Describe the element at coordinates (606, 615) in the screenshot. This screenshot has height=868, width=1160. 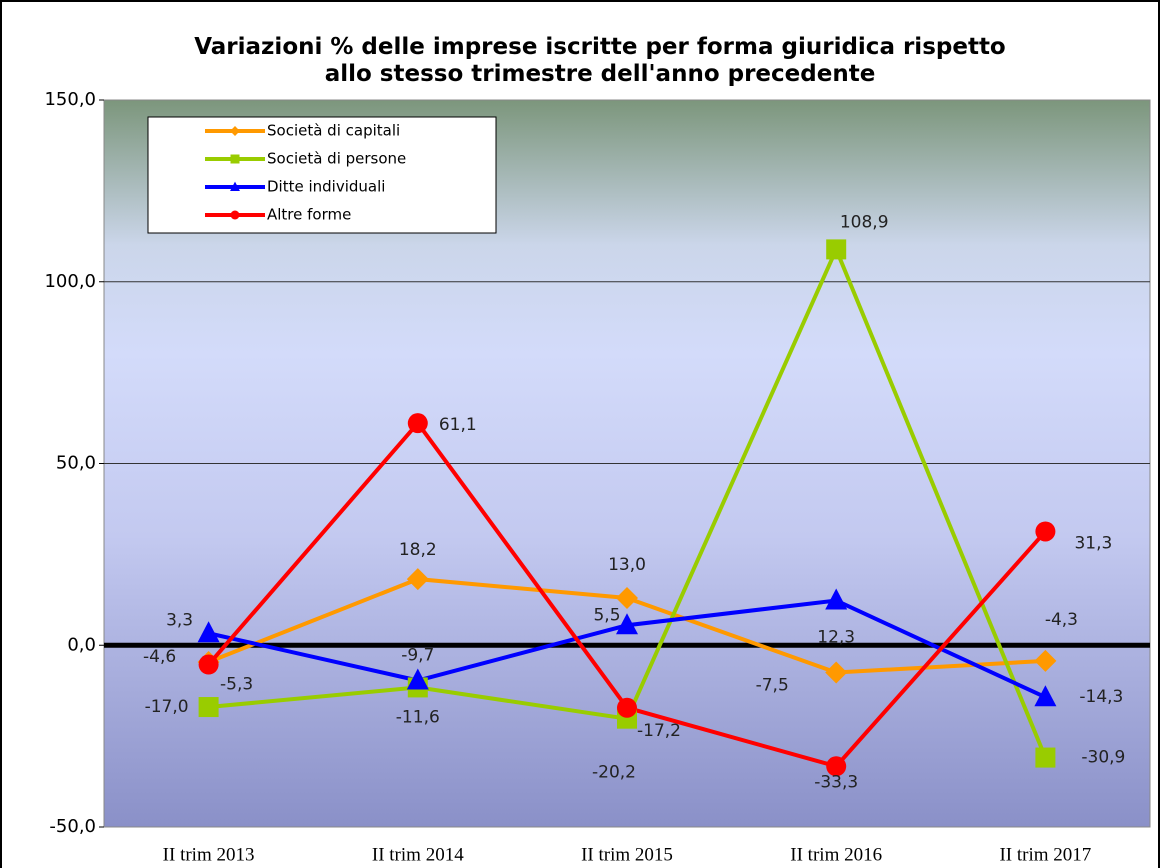
I see `data-label: 5,5` at that location.